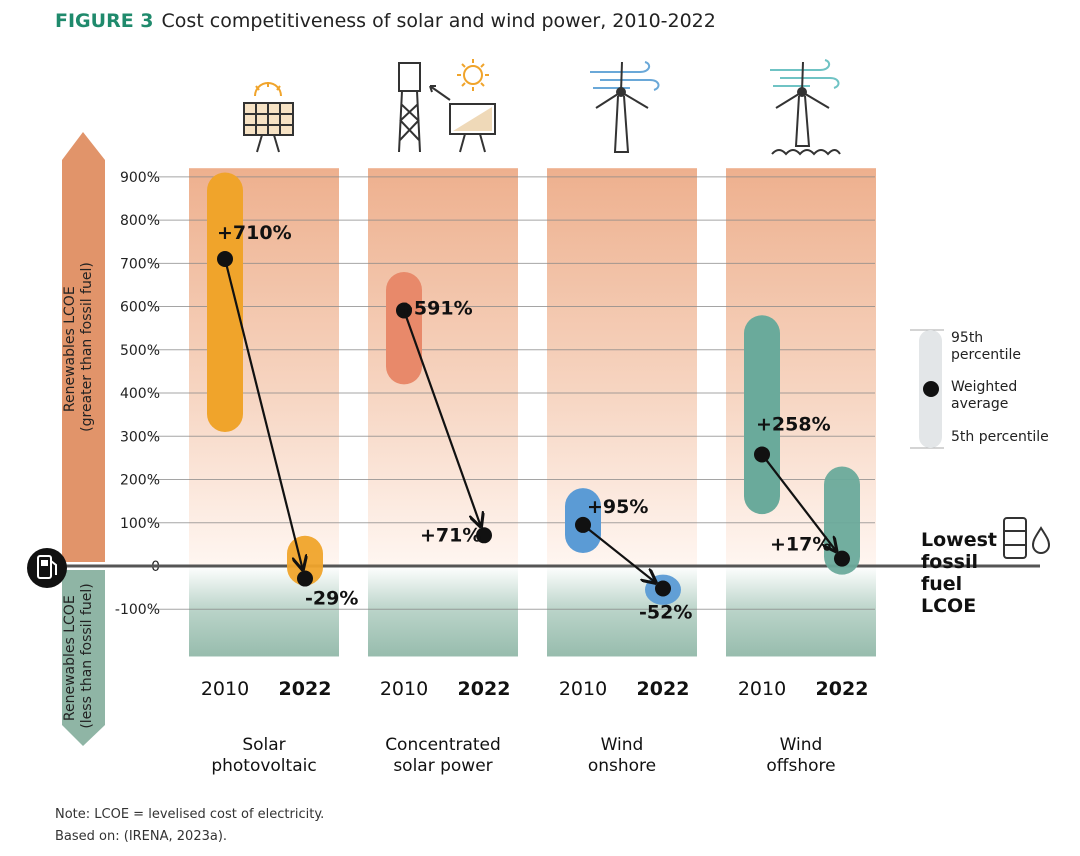  I want to click on category-label: Solar photovoltaic, so click(263, 755).